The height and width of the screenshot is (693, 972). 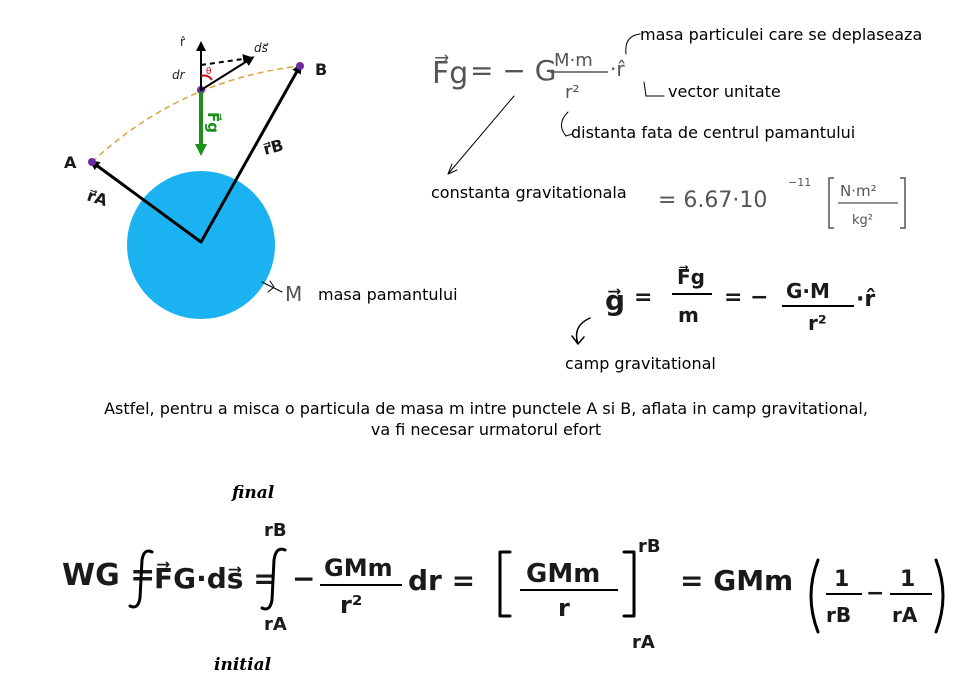 What do you see at coordinates (688, 315) in the screenshot?
I see `field-frac1-den: m` at bounding box center [688, 315].